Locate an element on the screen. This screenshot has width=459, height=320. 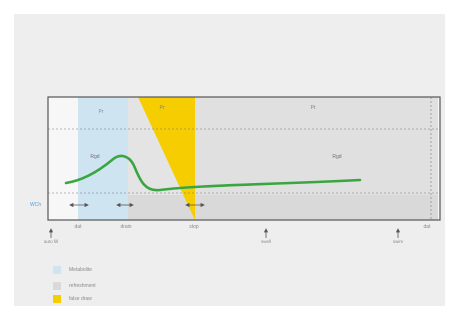
event-arrows is located at coordinates (224, 233).